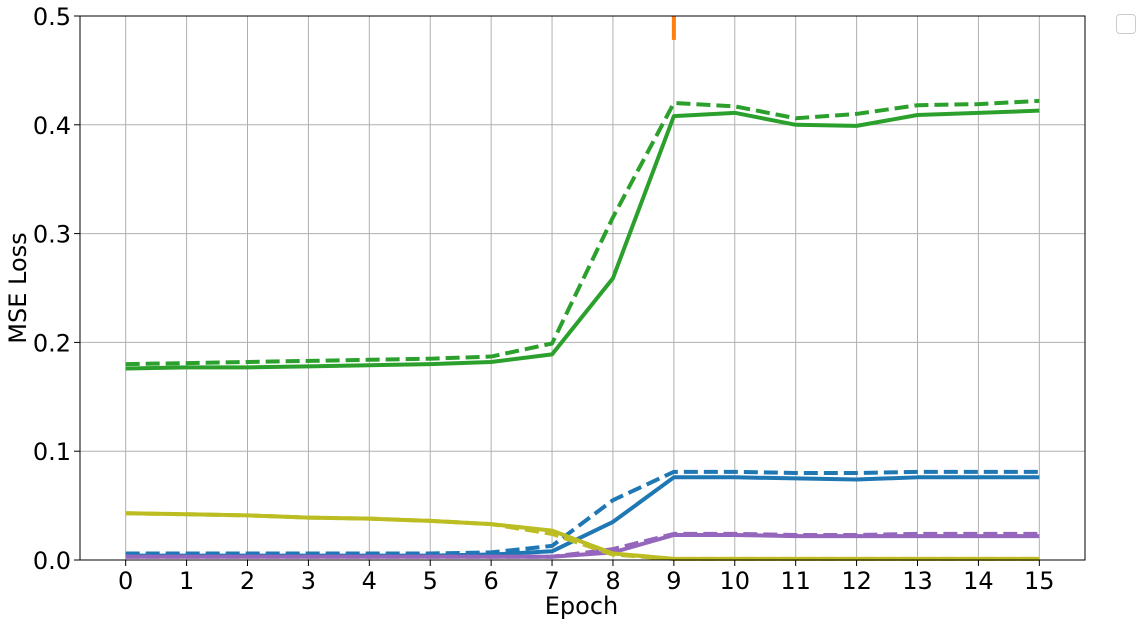 The width and height of the screenshot is (1142, 626). What do you see at coordinates (18, 287) in the screenshot?
I see `y-axis-label: MSE Loss` at bounding box center [18, 287].